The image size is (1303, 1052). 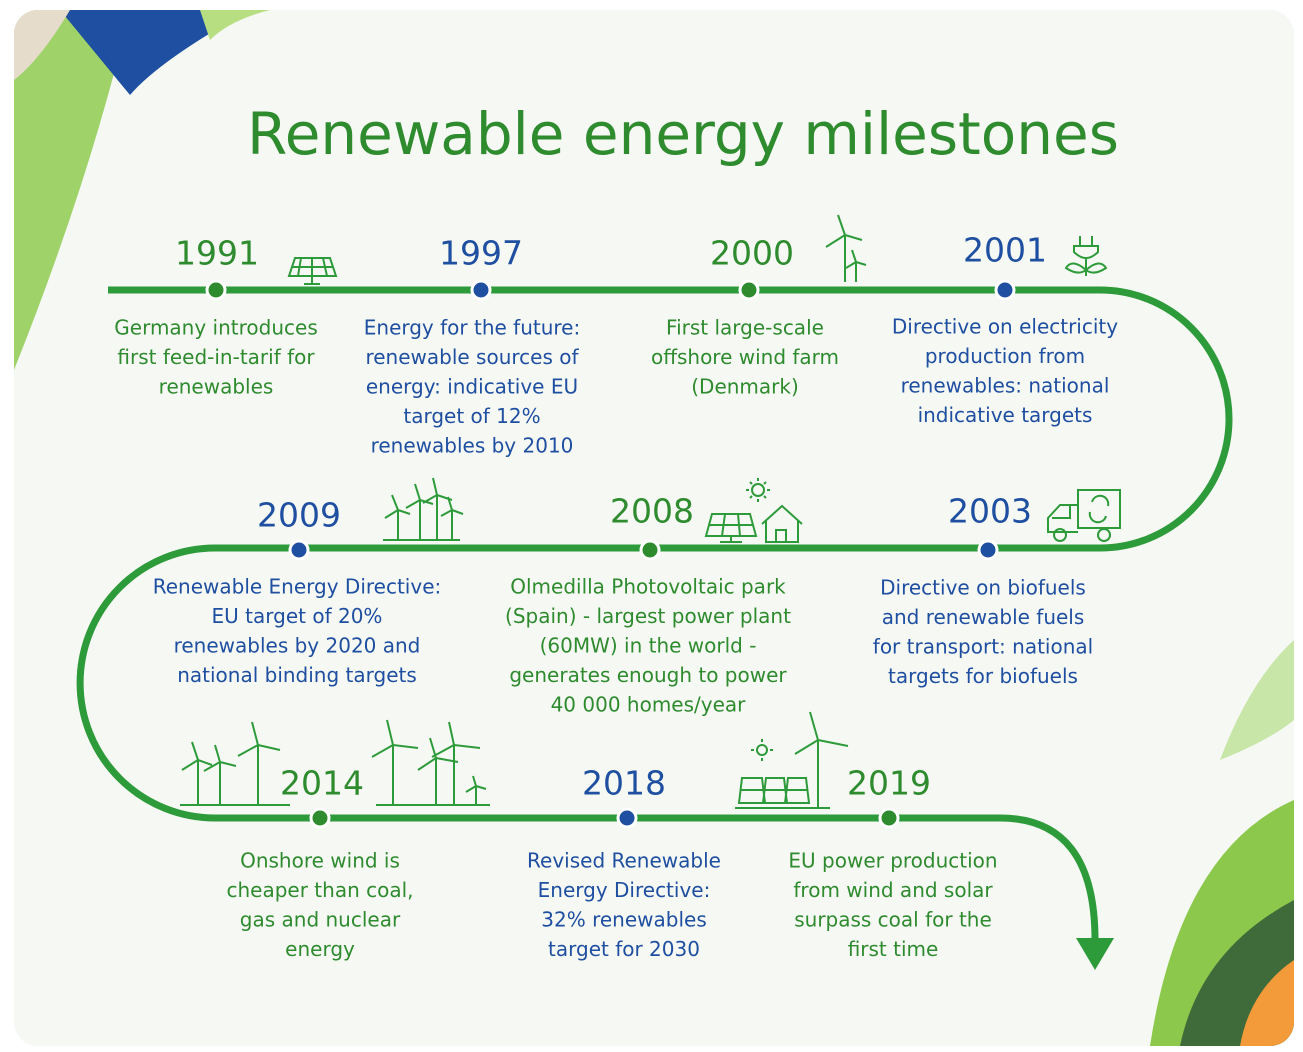 I want to click on solar-house-icon, so click(x=753, y=510).